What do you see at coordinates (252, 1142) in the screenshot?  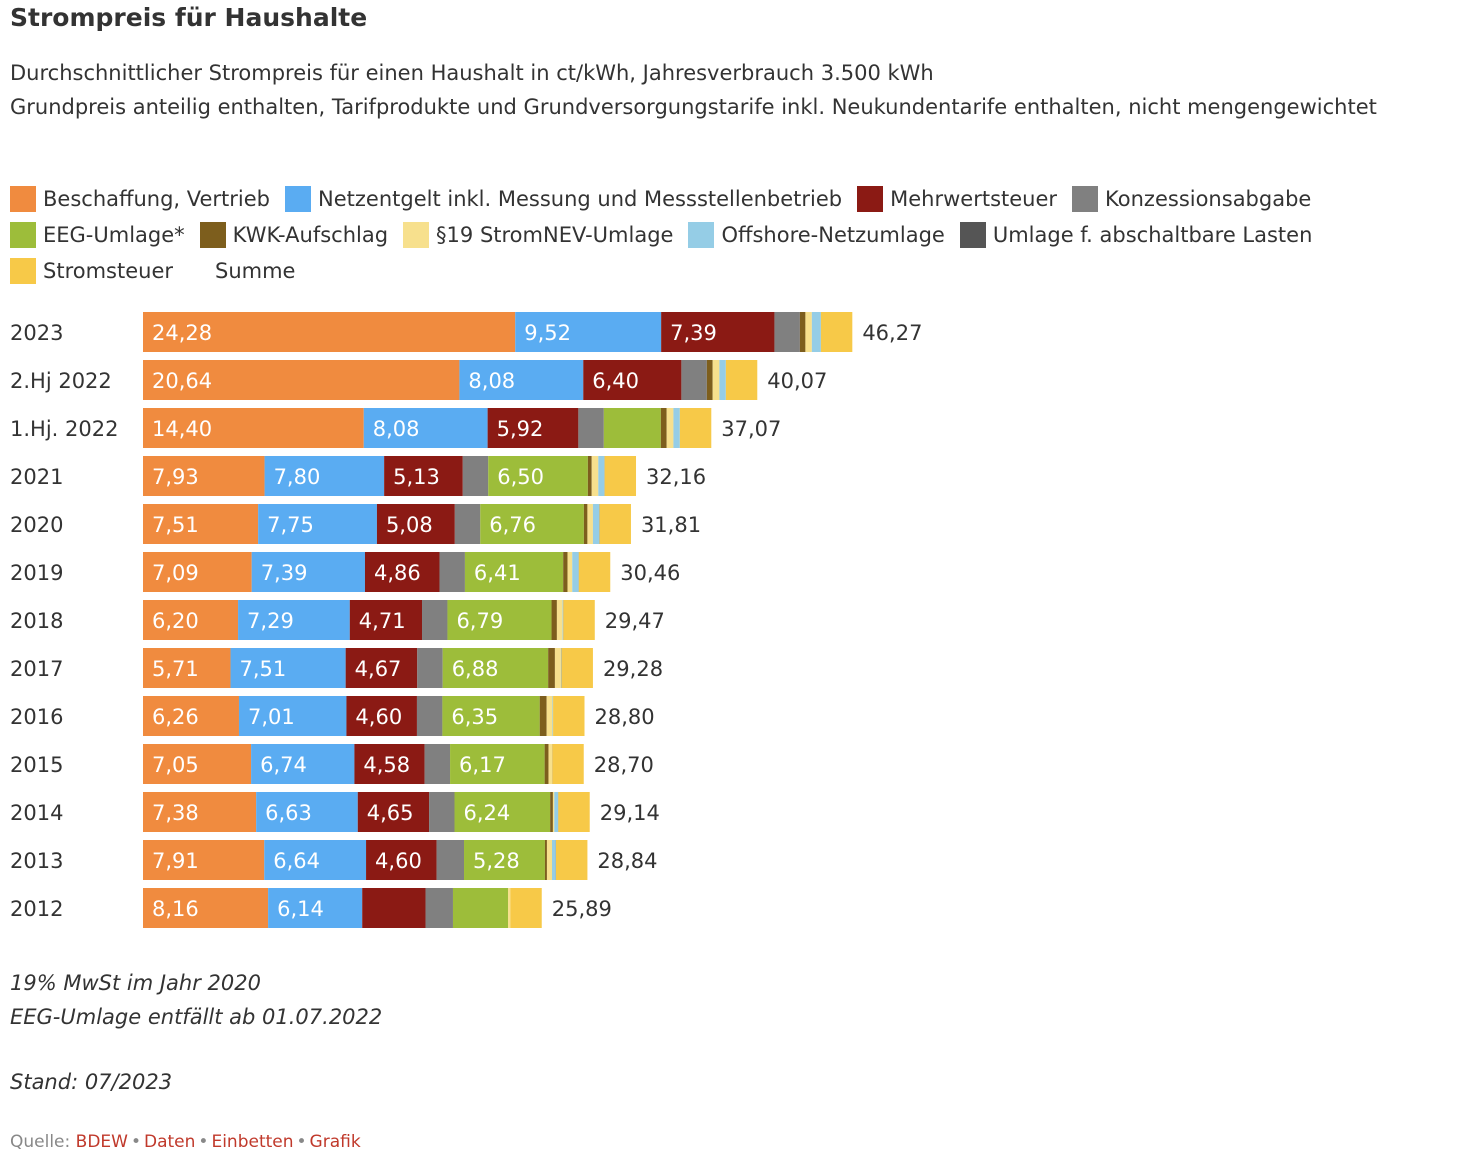 I see `source-link-einbetten: Einbetten` at bounding box center [252, 1142].